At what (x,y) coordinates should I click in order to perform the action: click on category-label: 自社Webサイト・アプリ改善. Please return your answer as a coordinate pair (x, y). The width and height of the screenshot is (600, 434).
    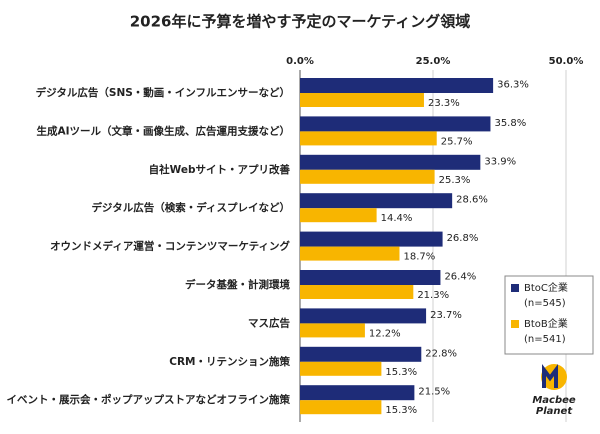
    Looking at the image, I should click on (220, 169).